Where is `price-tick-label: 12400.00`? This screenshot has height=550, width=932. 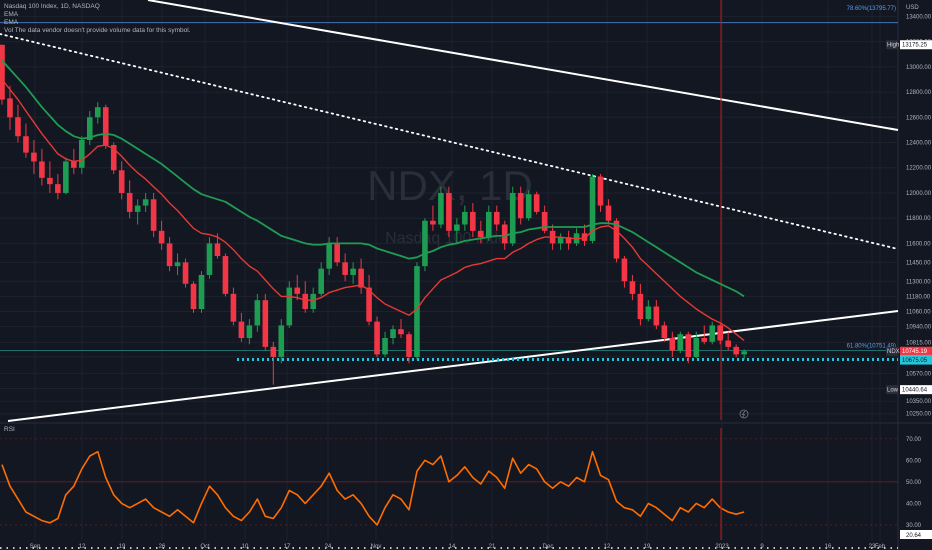
price-tick-label: 12400.00 is located at coordinates (919, 144).